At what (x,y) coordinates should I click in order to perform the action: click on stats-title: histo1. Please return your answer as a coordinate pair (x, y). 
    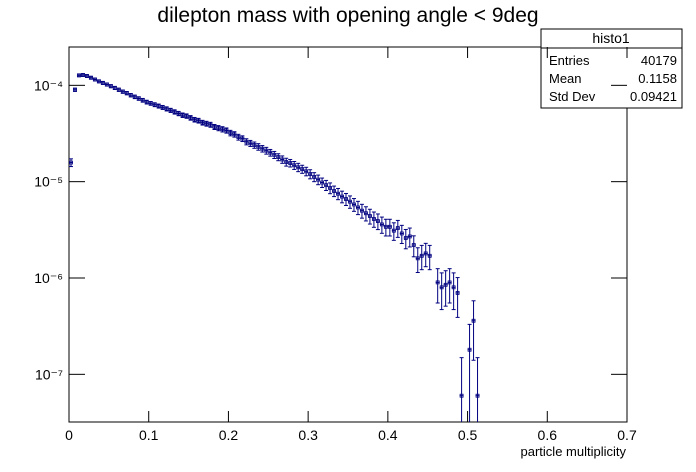
    Looking at the image, I should click on (611, 38).